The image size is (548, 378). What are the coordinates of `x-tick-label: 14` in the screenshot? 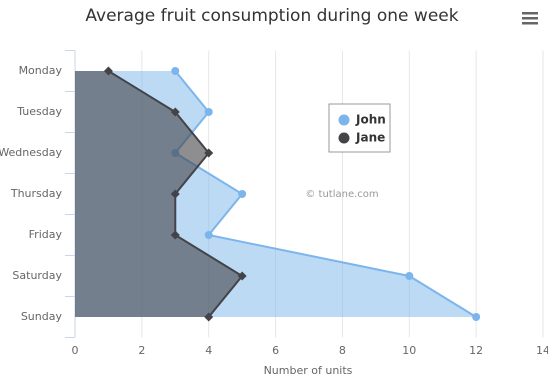 It's located at (542, 350).